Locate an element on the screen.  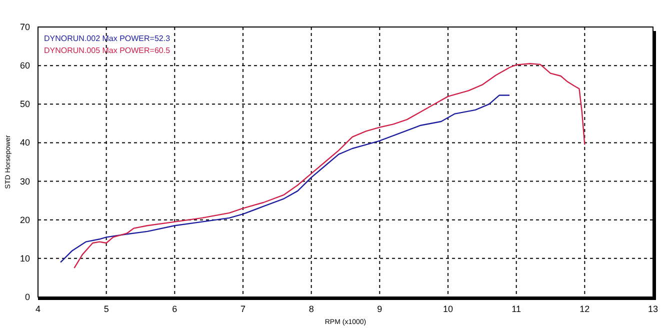
x-tick-label: 5 is located at coordinates (106, 309).